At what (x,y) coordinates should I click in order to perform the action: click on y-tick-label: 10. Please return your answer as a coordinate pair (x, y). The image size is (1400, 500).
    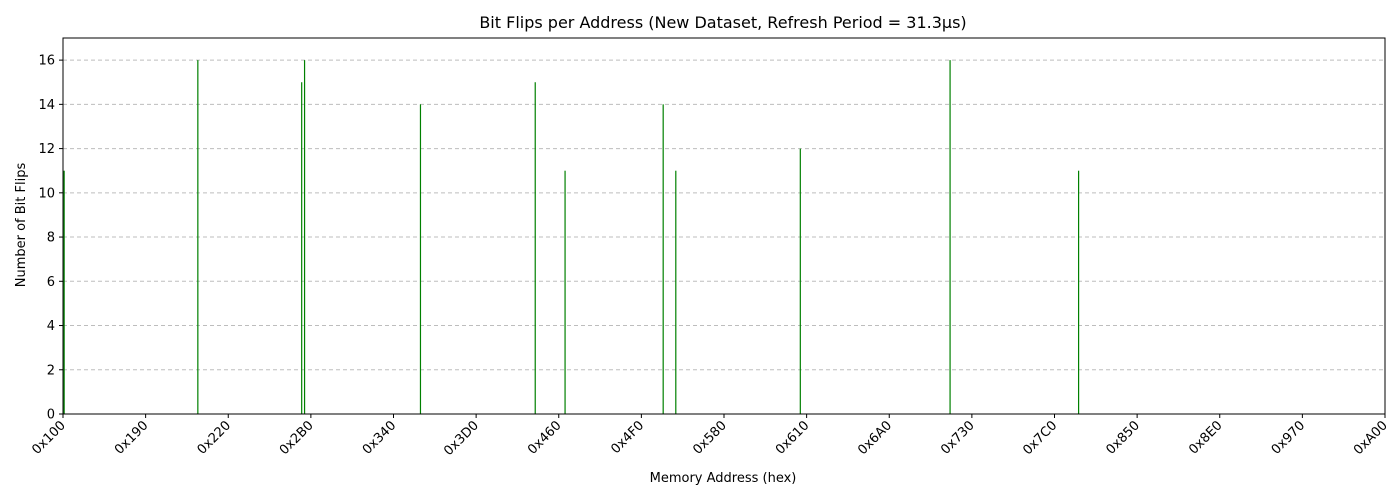
    Looking at the image, I should click on (46, 193).